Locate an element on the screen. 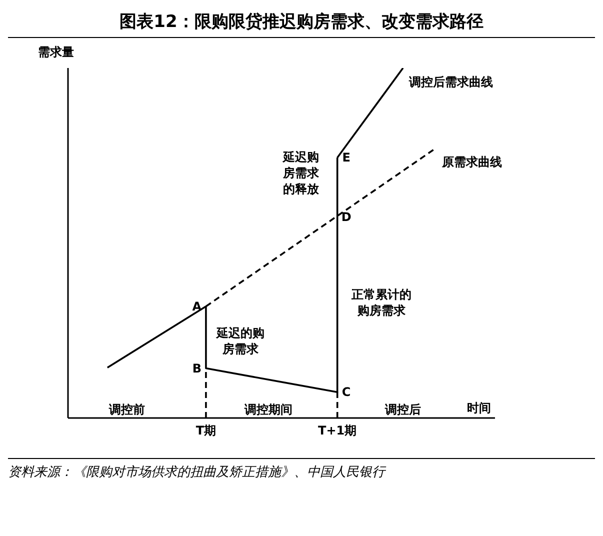 The image size is (603, 536). annotation: B is located at coordinates (197, 368).